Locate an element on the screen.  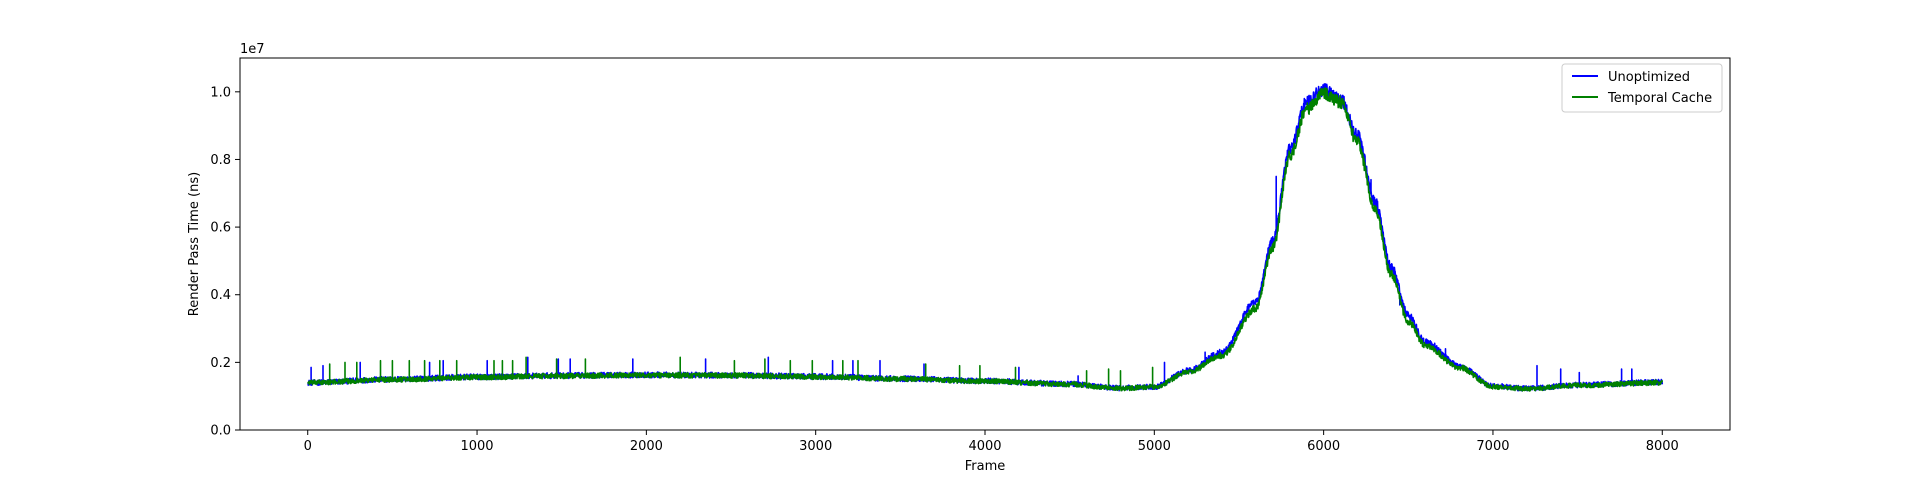
y-tick-label: 1.0 is located at coordinates (220, 92).